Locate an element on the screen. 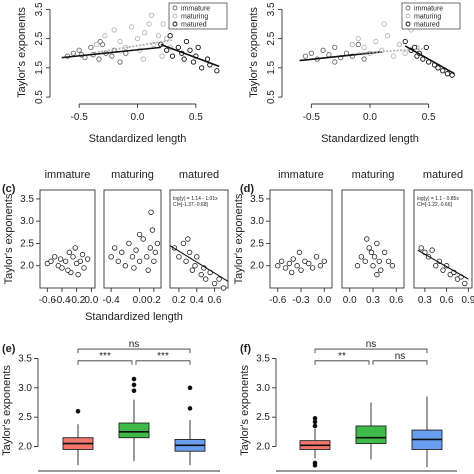  x-tick-label-d: 0.0 is located at coordinates (324, 300).